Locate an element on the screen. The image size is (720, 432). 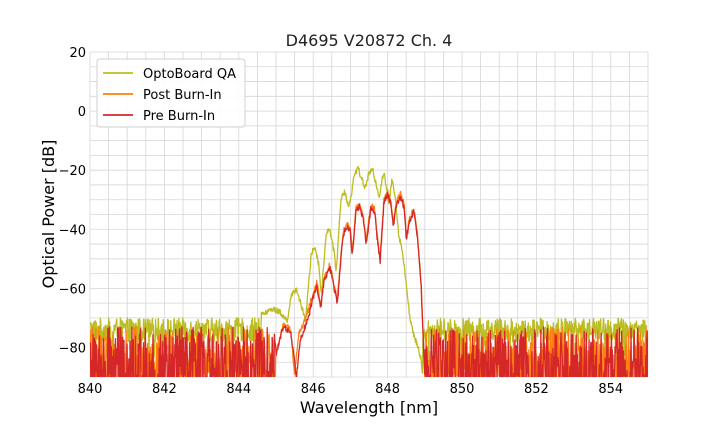
y-tick-label: −20 is located at coordinates (72, 171).